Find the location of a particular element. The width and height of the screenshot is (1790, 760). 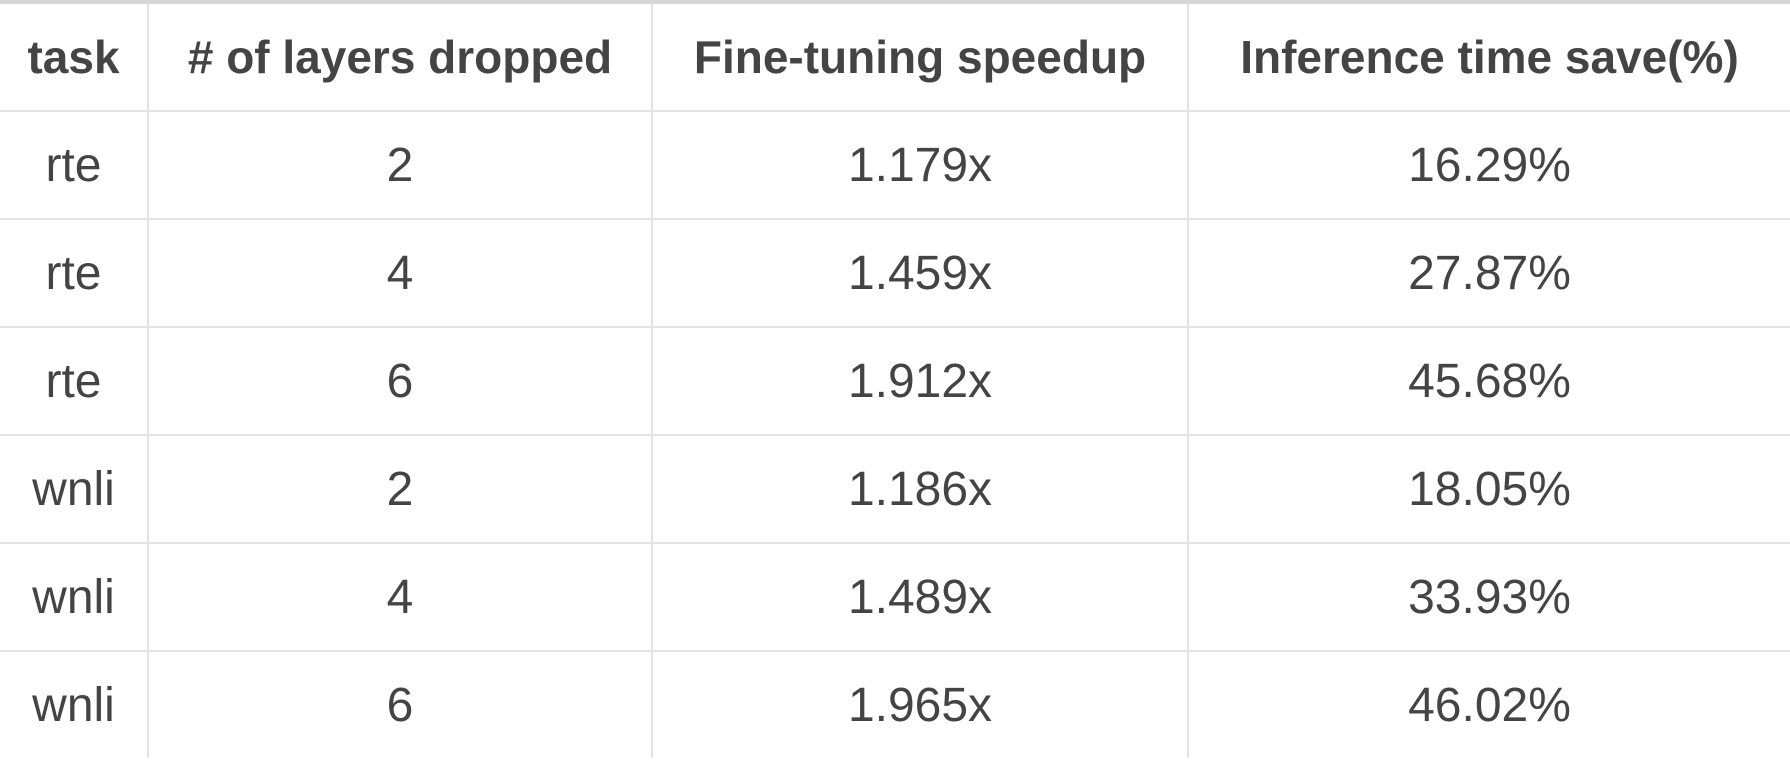

cell-fine-tuning-speedup: 1.179x is located at coordinates (920, 165).